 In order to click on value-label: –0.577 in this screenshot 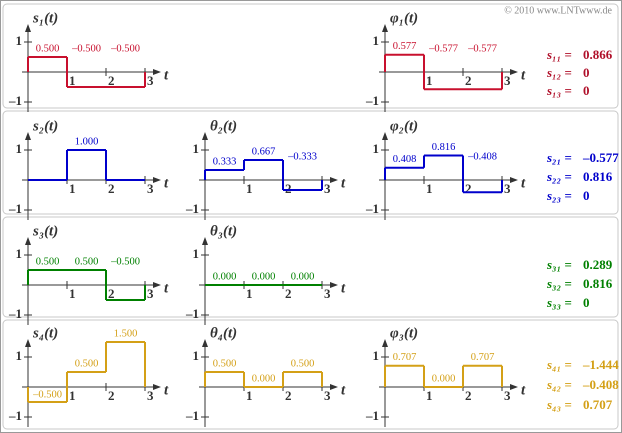, I will do `click(482, 48)`.